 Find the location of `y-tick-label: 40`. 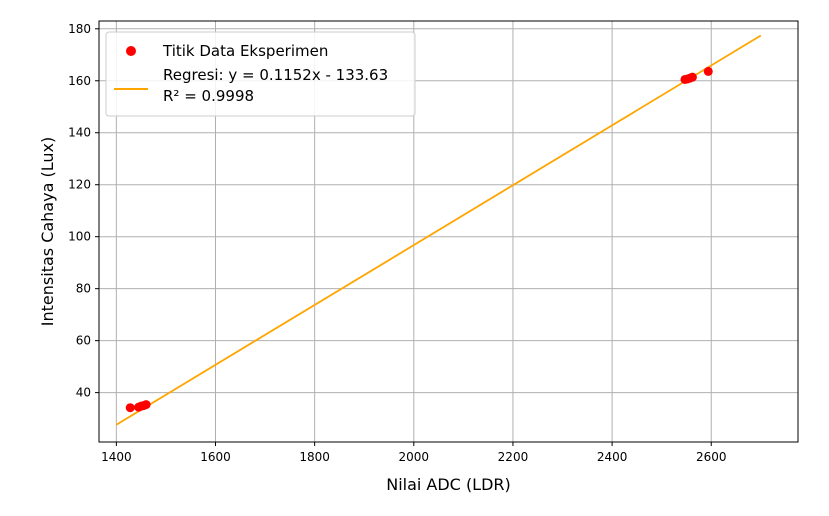

y-tick-label: 40 is located at coordinates (83, 393).